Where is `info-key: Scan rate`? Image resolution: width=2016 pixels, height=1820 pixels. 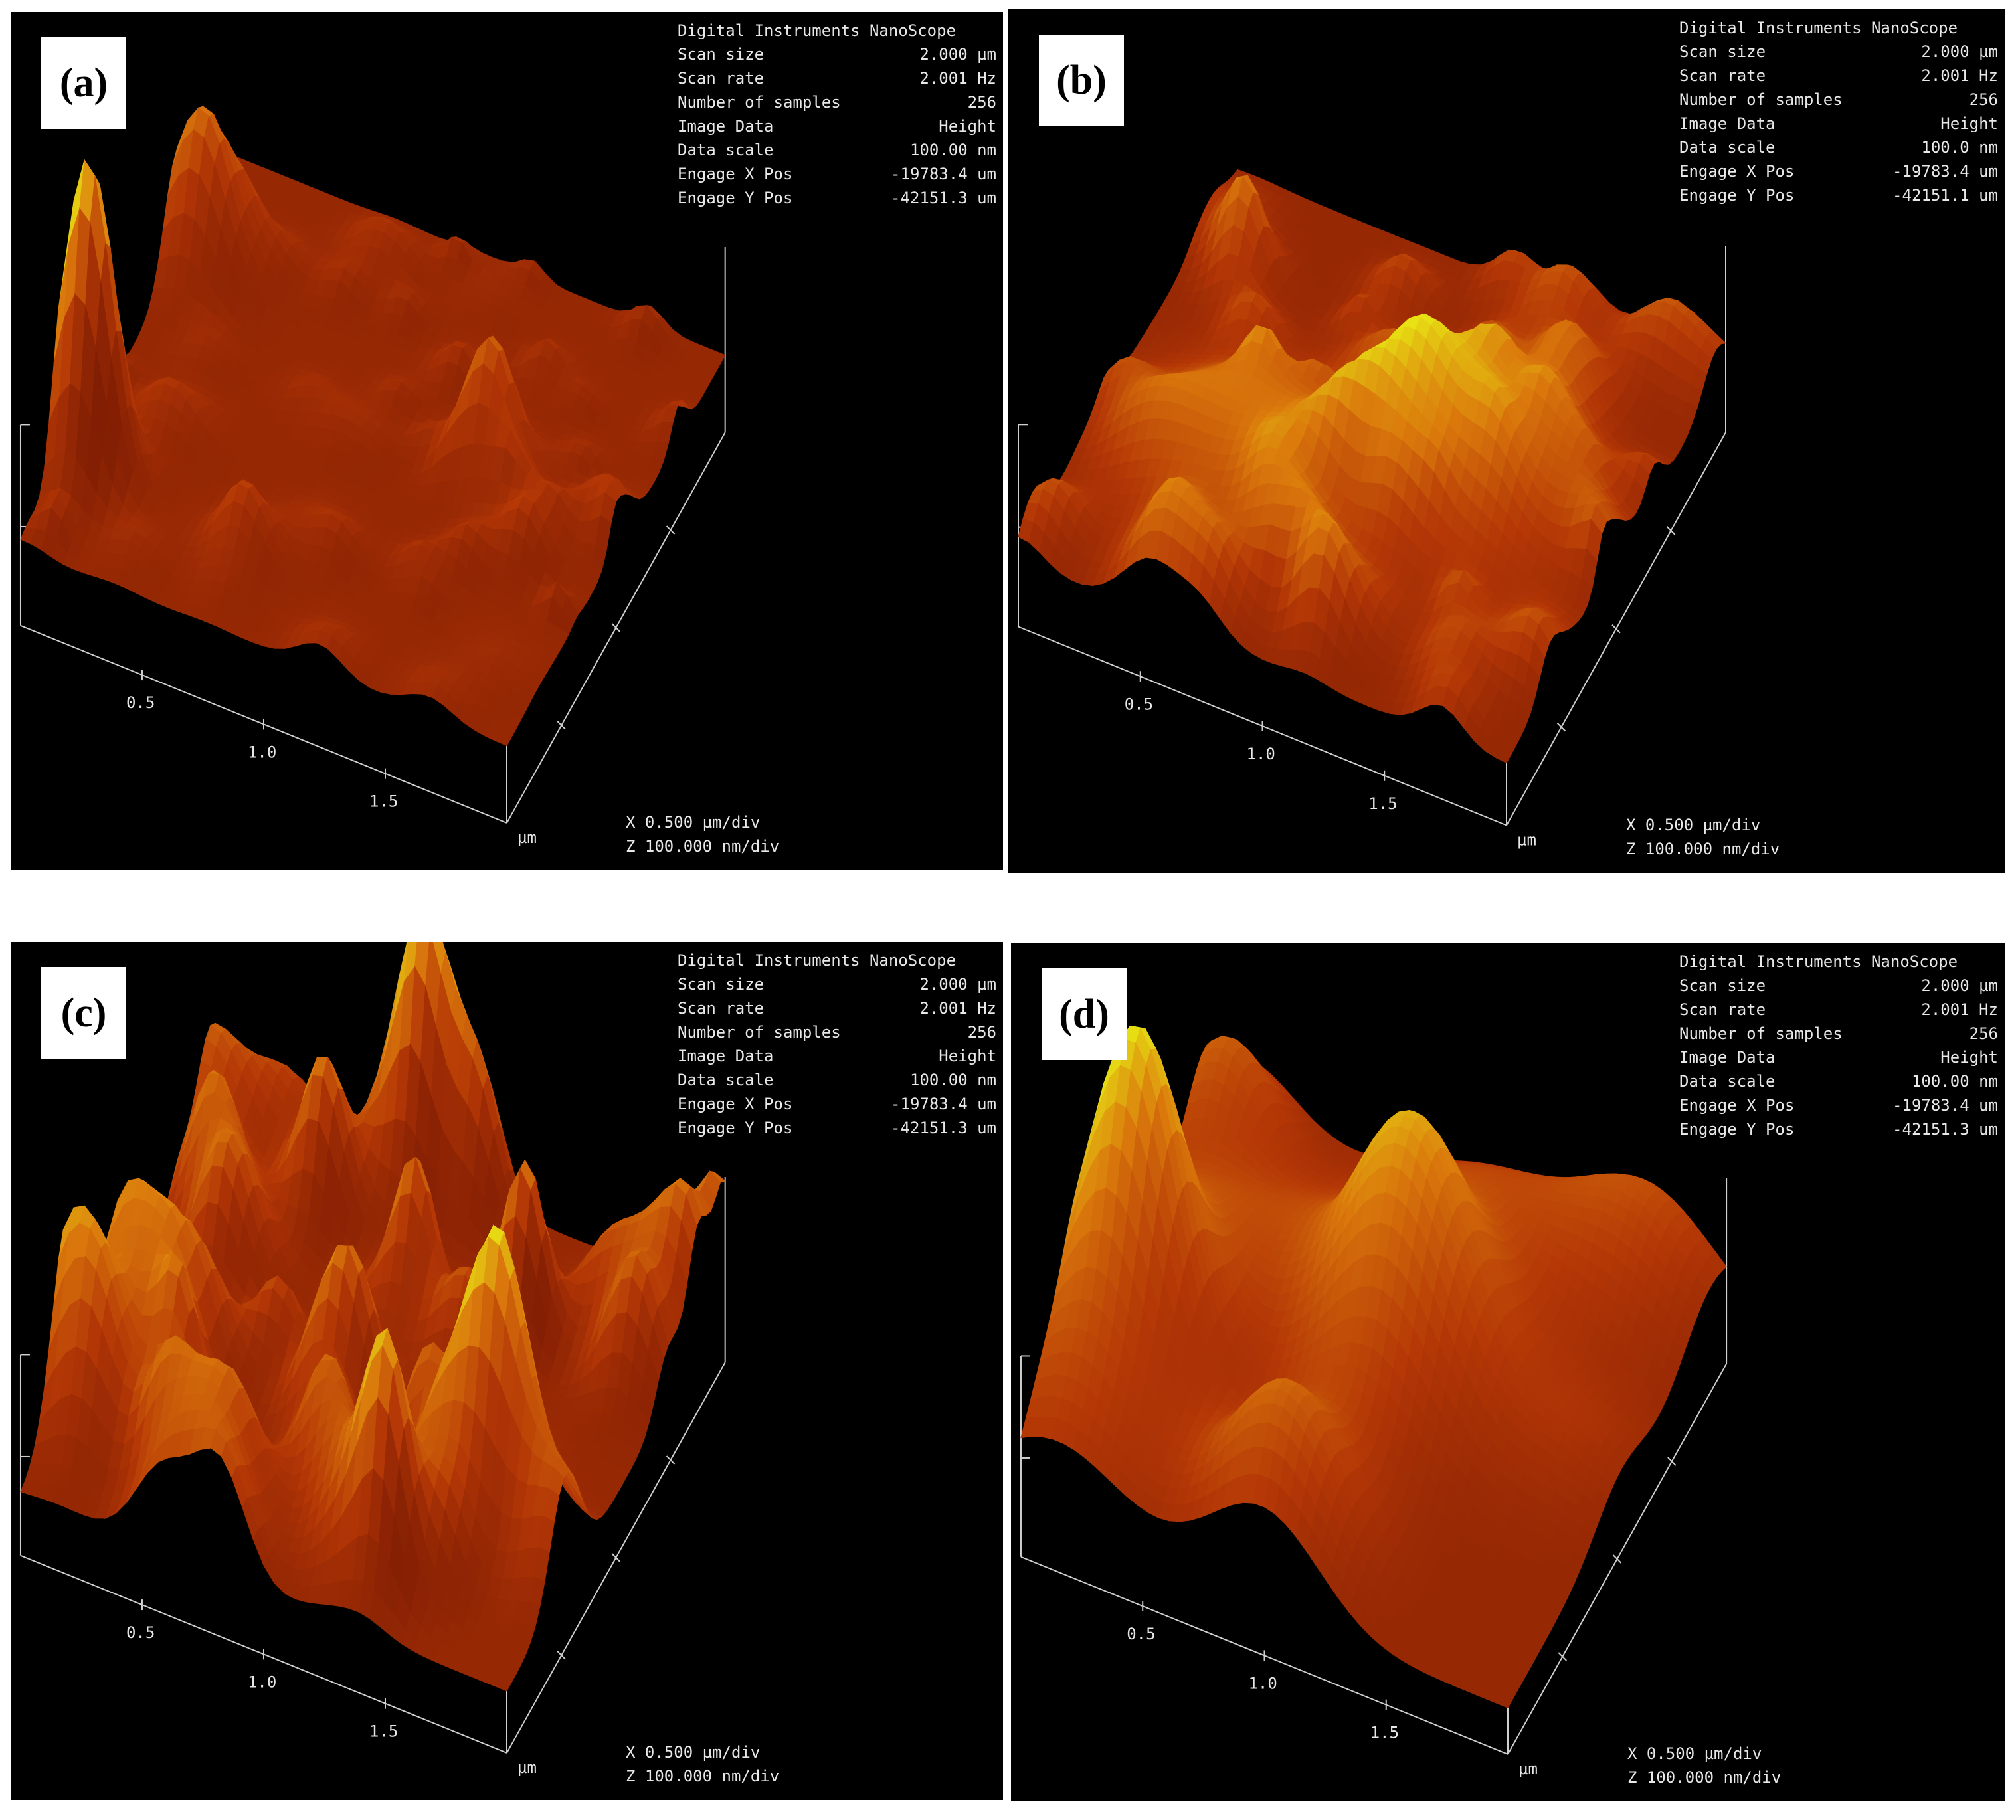
info-key: Scan rate is located at coordinates (1723, 75).